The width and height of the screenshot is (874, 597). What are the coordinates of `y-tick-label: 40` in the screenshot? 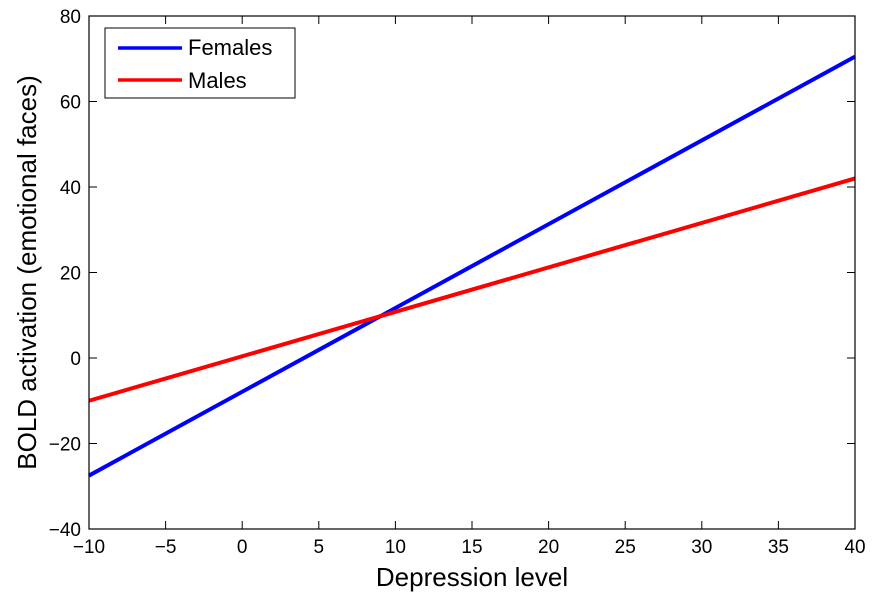 It's located at (70, 188).